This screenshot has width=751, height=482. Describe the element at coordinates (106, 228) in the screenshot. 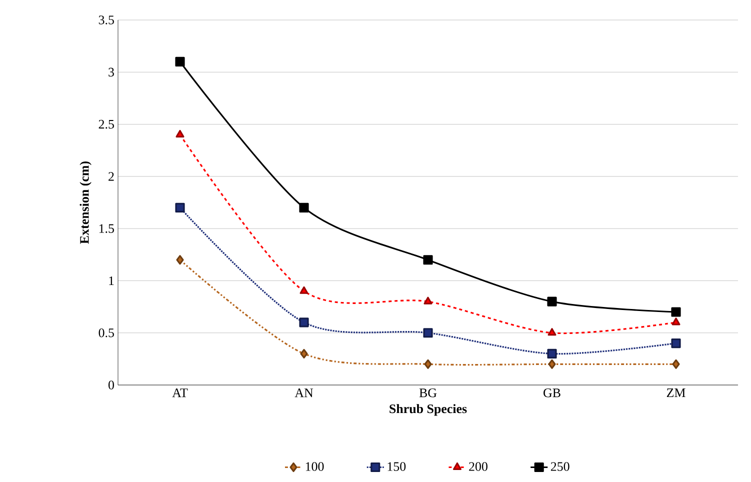

I see `y-tick-label: 1.5` at that location.